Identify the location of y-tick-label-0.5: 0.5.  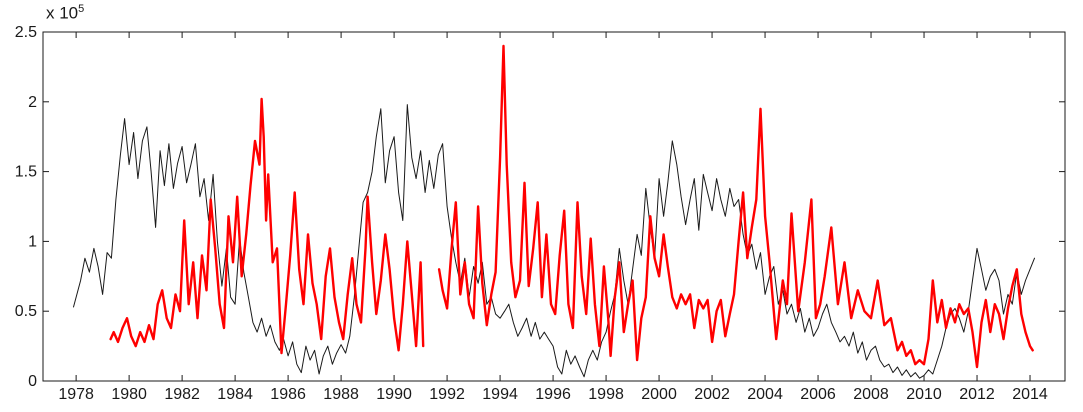
(26, 311).